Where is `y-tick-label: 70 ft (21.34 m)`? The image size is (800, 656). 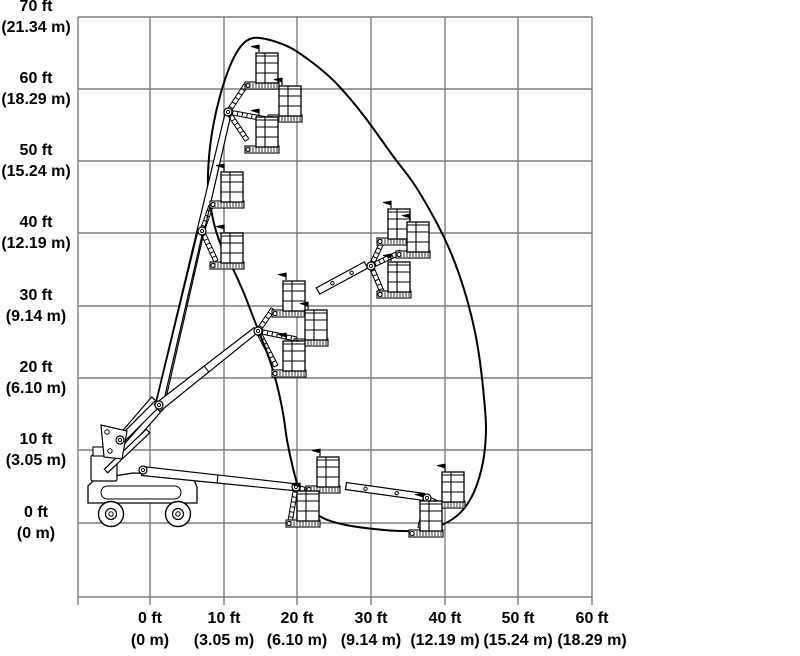
y-tick-label: 70 ft (21.34 m) is located at coordinates (53, 19).